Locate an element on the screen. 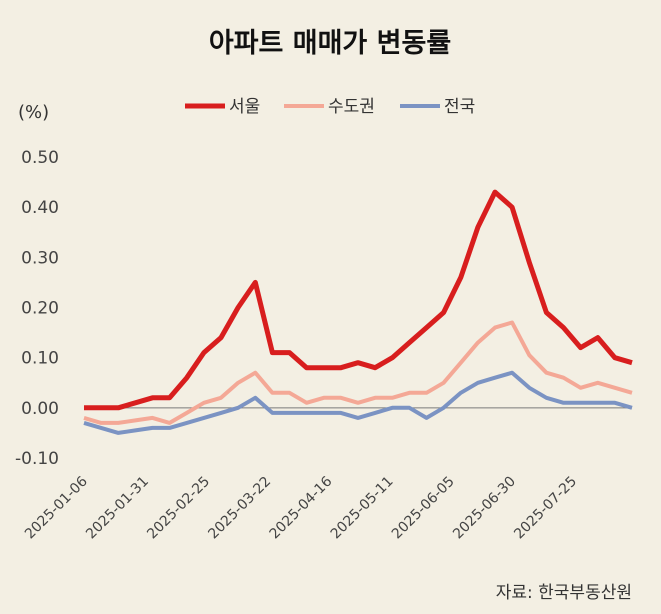 The height and width of the screenshot is (614, 661). y-tick-label: 0.20 is located at coordinates (40, 309).